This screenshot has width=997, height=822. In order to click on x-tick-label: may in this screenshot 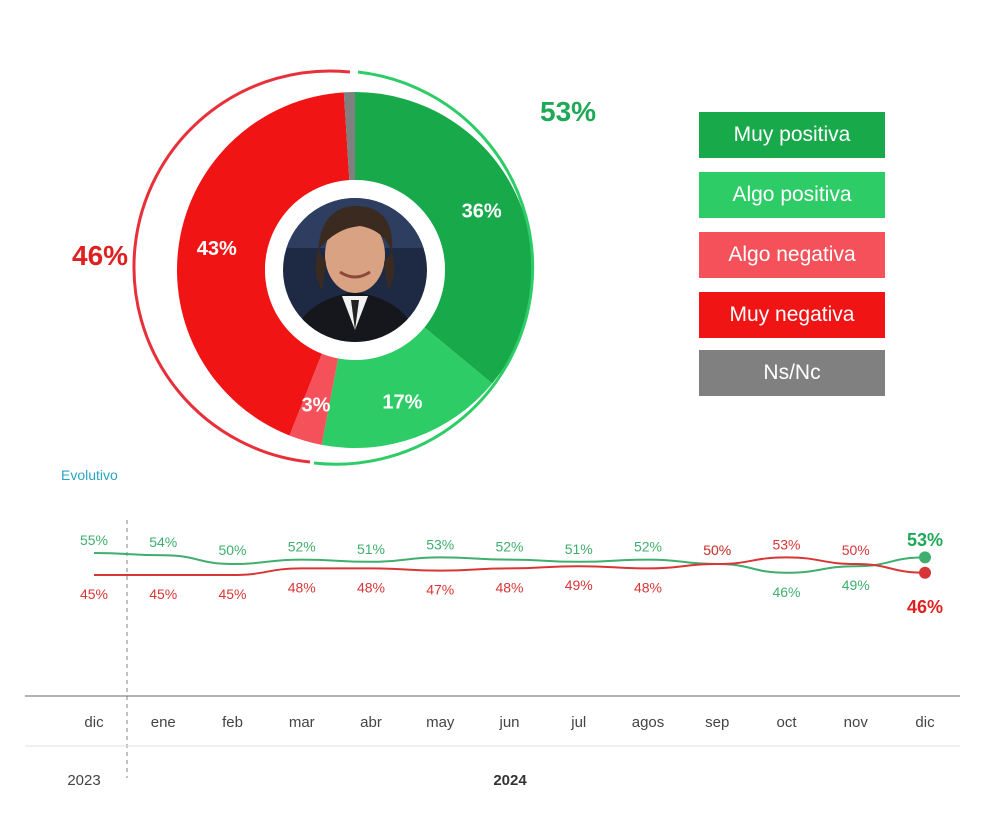, I will do `click(440, 722)`.